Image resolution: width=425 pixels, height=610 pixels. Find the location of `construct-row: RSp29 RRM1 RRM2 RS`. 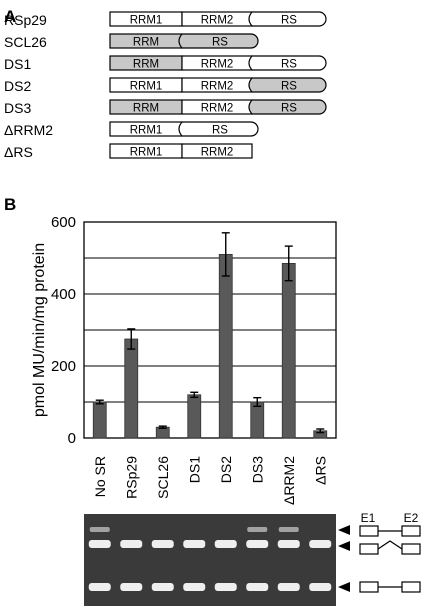

construct-row: RSp29 RRM1 RRM2 RS is located at coordinates (165, 19).